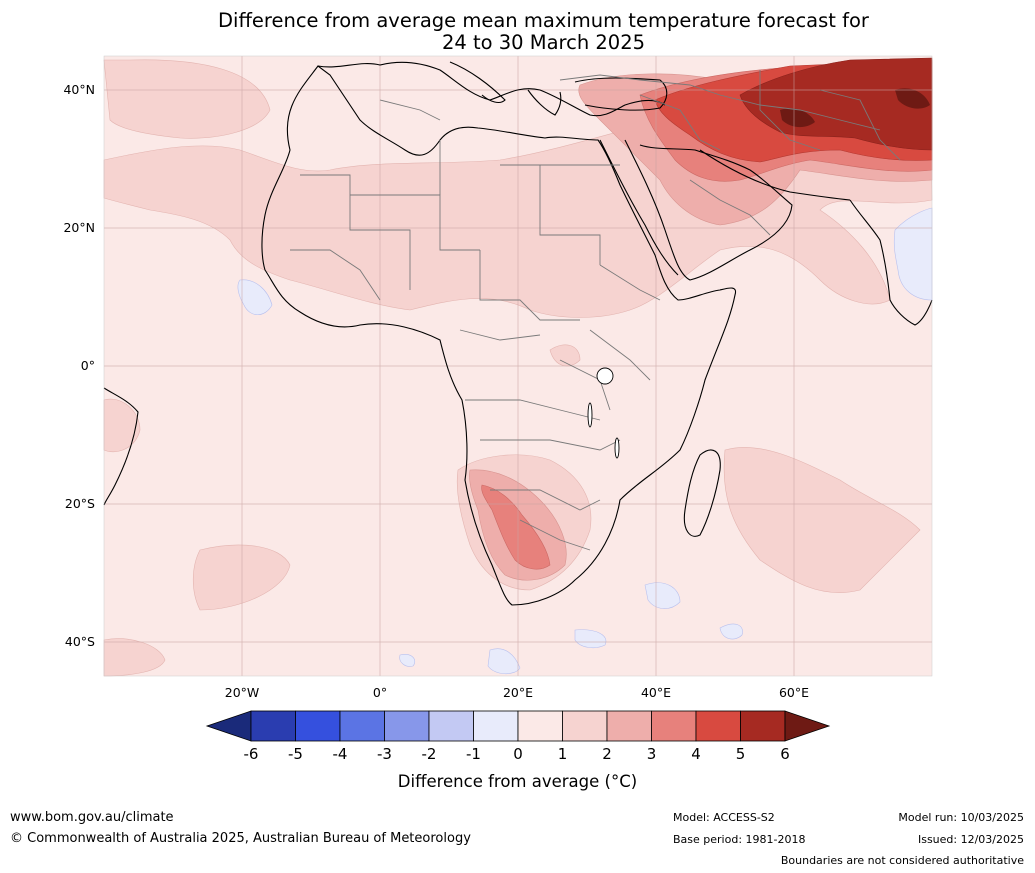 The image size is (1035, 873). What do you see at coordinates (562, 754) in the screenshot?
I see `colorbar-tick: 1` at bounding box center [562, 754].